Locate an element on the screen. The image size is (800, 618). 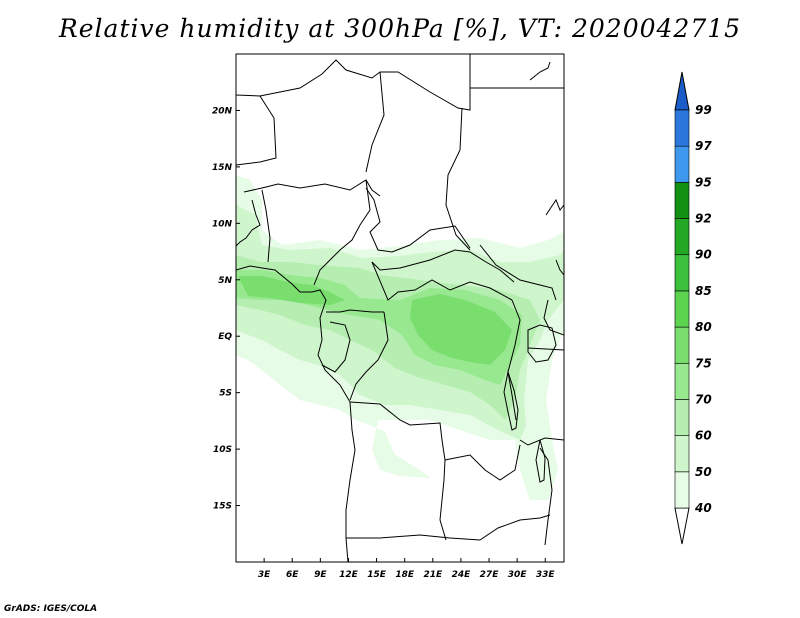
lon-tick-label: 24E is located at coordinates (462, 575).